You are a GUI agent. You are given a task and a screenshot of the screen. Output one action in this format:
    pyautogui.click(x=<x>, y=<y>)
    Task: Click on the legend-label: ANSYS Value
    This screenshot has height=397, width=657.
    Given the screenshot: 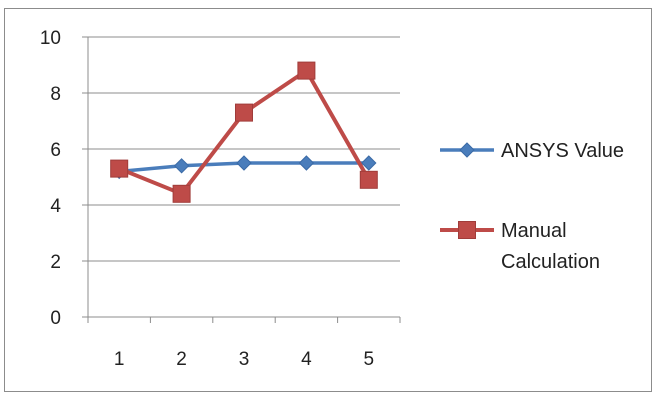 What is the action you would take?
    pyautogui.click(x=562, y=151)
    